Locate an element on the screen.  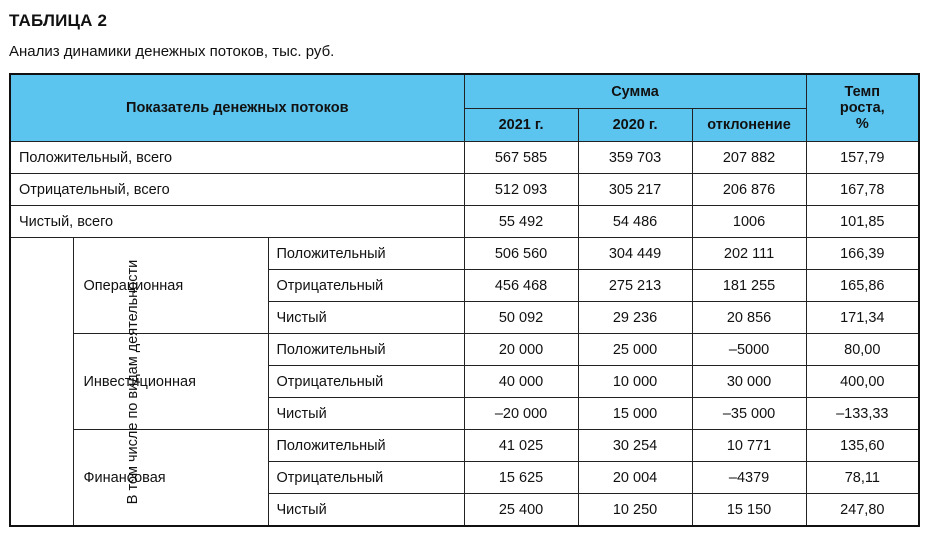
cell-deviation: 30 000 is located at coordinates (749, 381).